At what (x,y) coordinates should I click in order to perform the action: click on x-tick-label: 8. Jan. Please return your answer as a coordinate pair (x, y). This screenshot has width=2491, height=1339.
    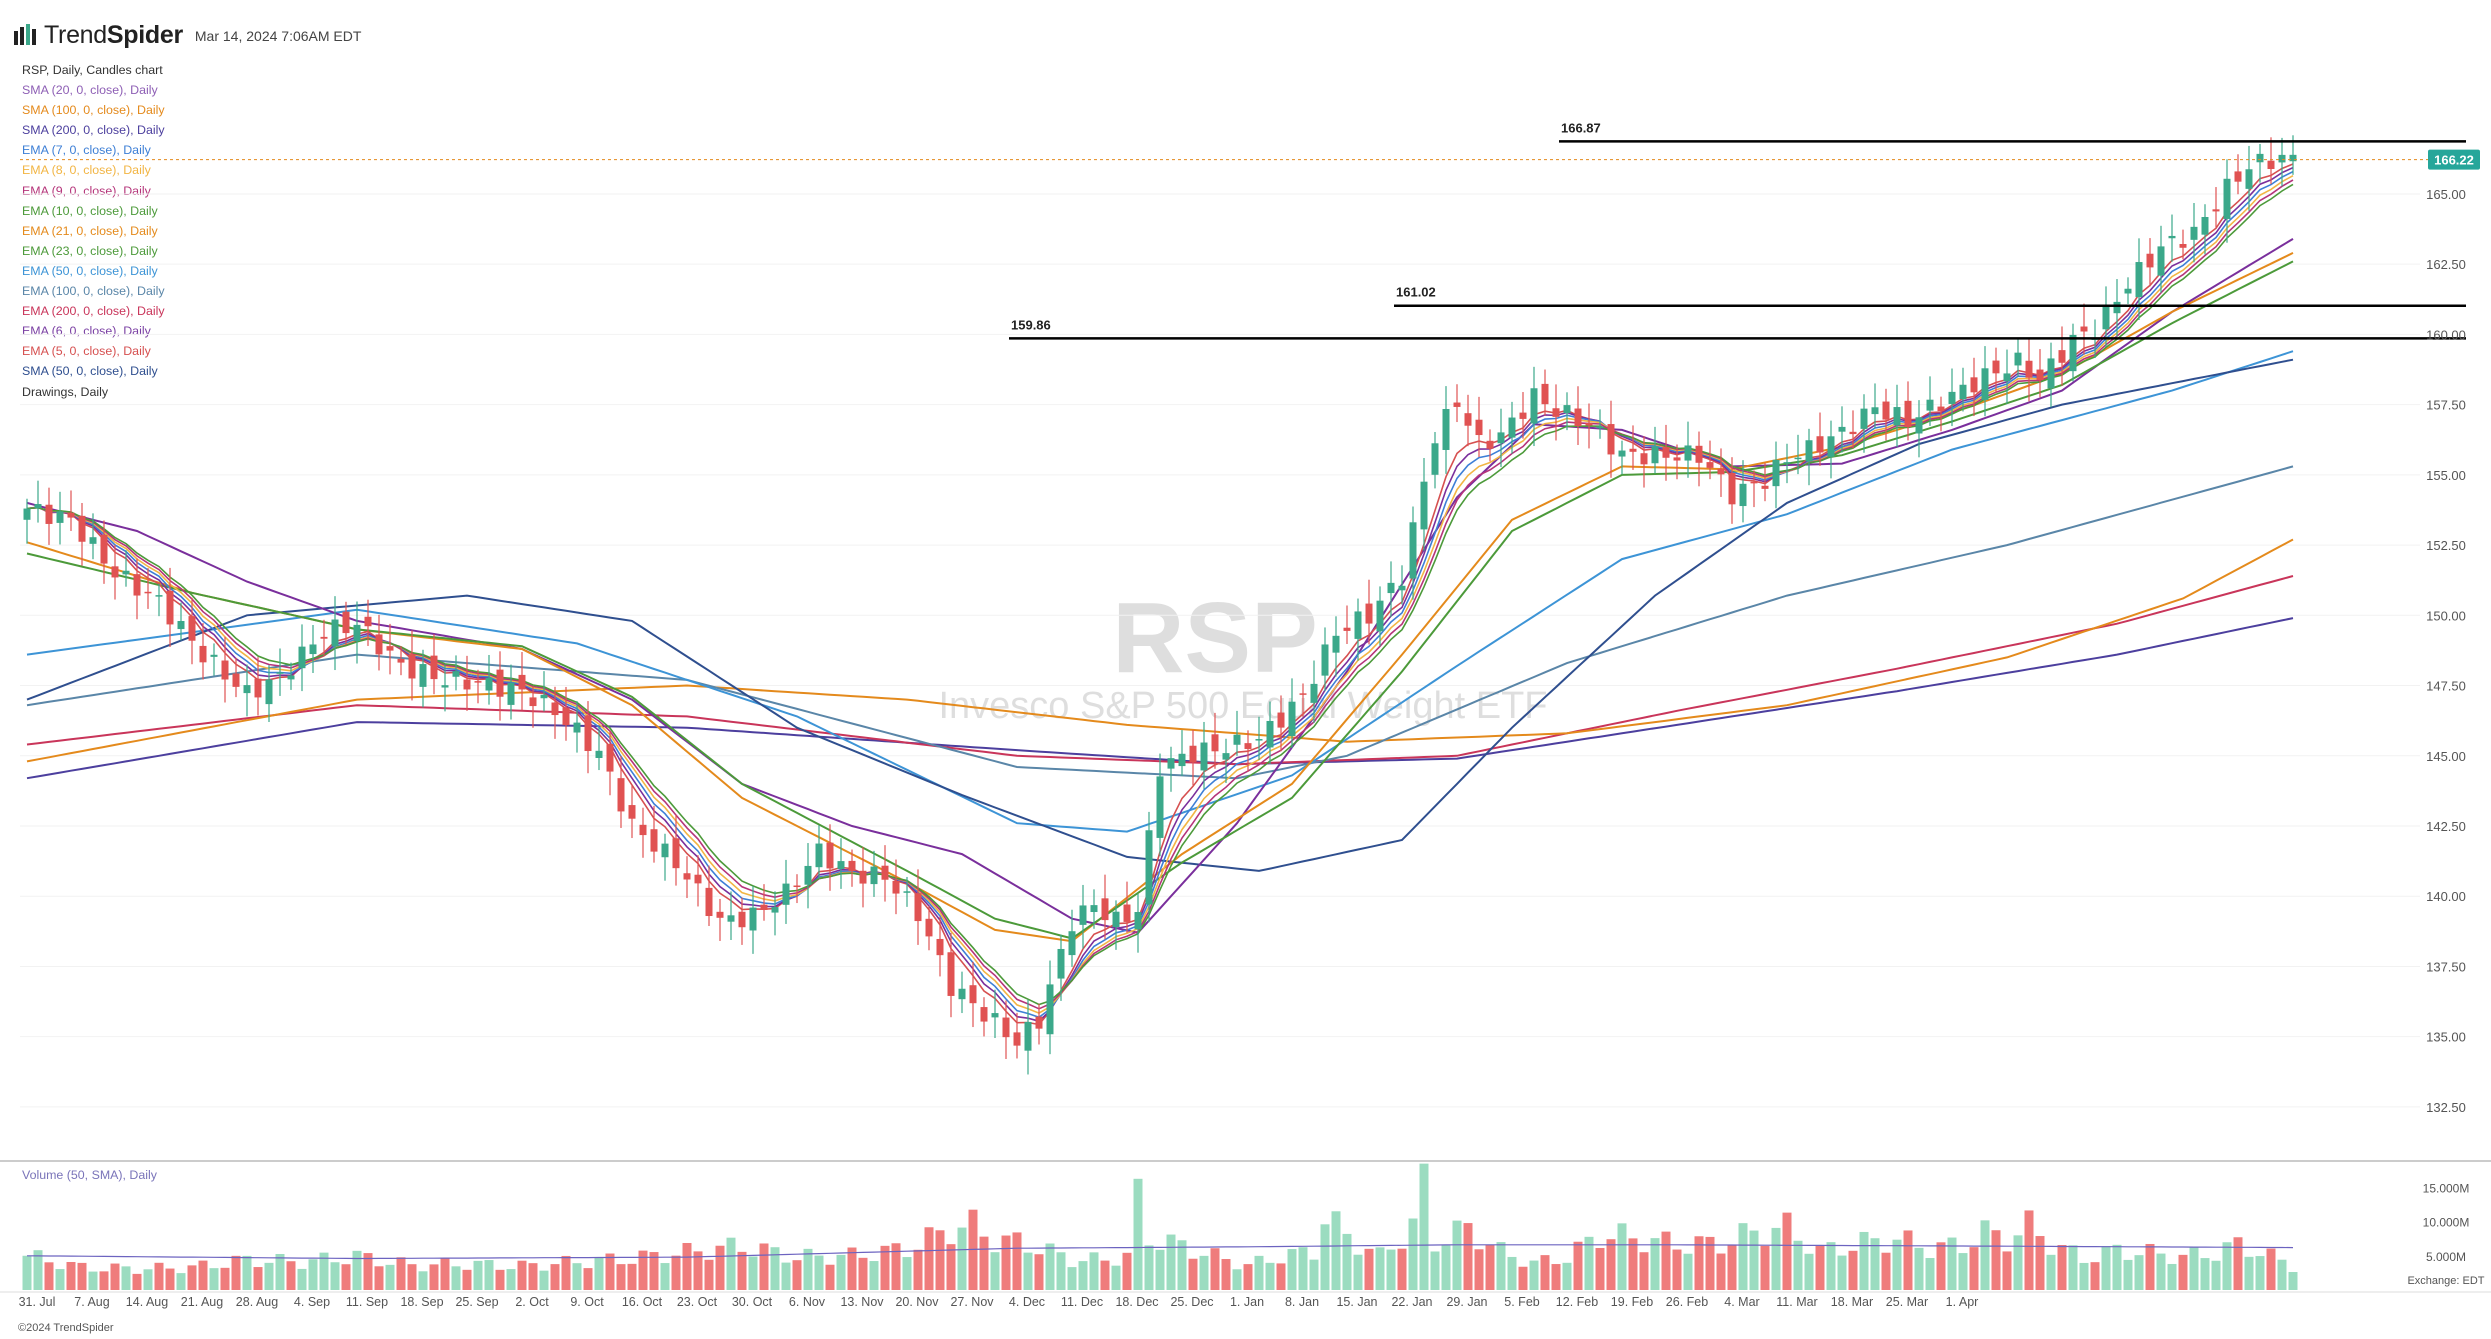
    Looking at the image, I should click on (1302, 1302).